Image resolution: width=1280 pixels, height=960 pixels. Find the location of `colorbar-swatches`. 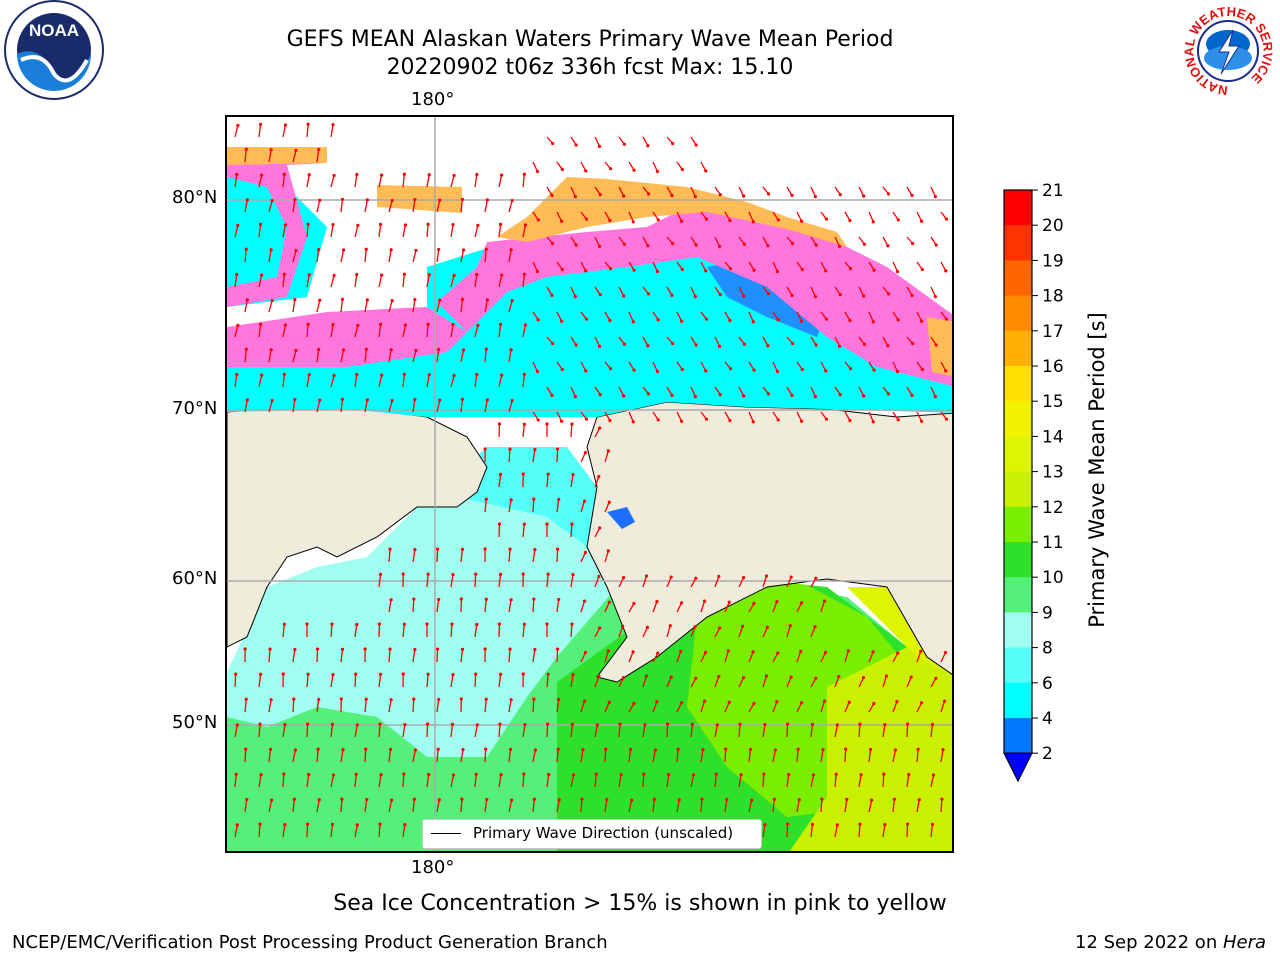

colorbar-swatches is located at coordinates (1018, 486).